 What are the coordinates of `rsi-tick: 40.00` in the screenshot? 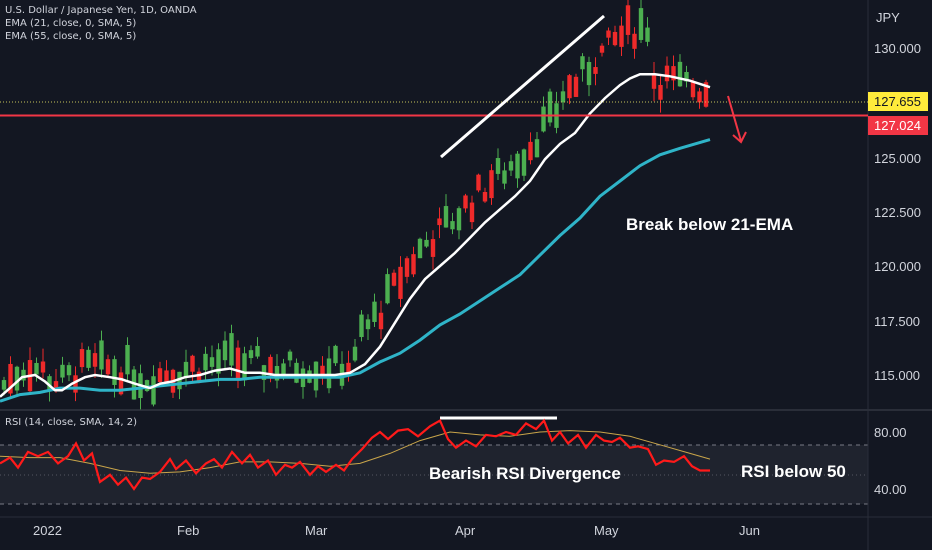 It's located at (890, 489).